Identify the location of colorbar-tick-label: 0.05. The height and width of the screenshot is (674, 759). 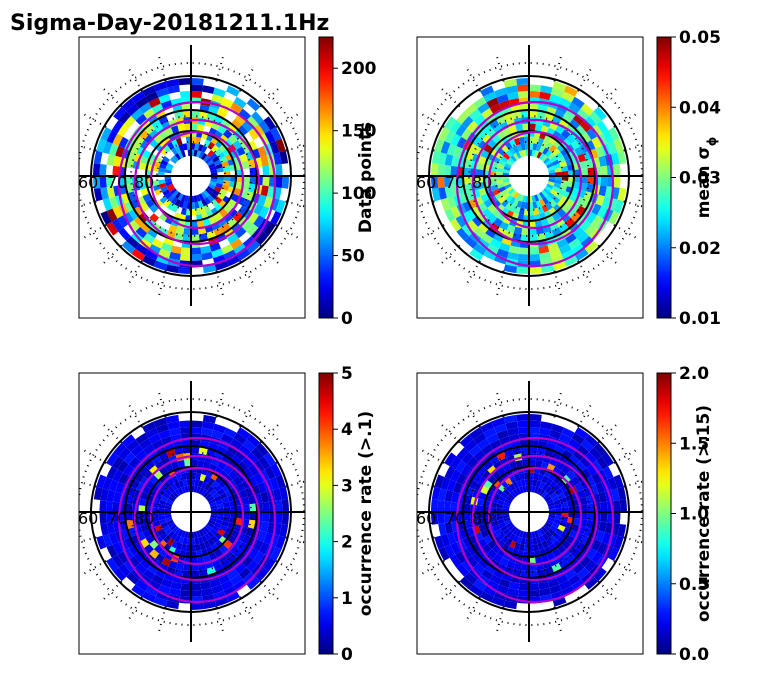
(700, 38).